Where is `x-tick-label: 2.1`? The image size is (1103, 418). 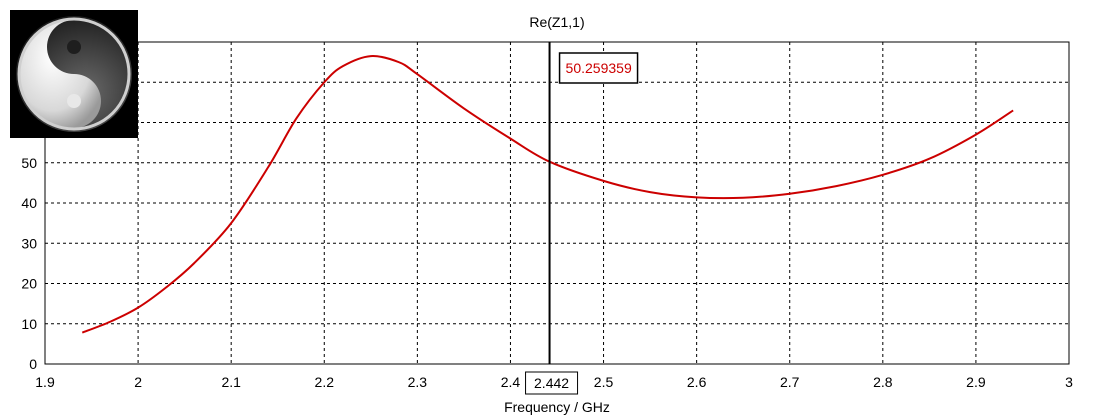 x-tick-label: 2.1 is located at coordinates (231, 382).